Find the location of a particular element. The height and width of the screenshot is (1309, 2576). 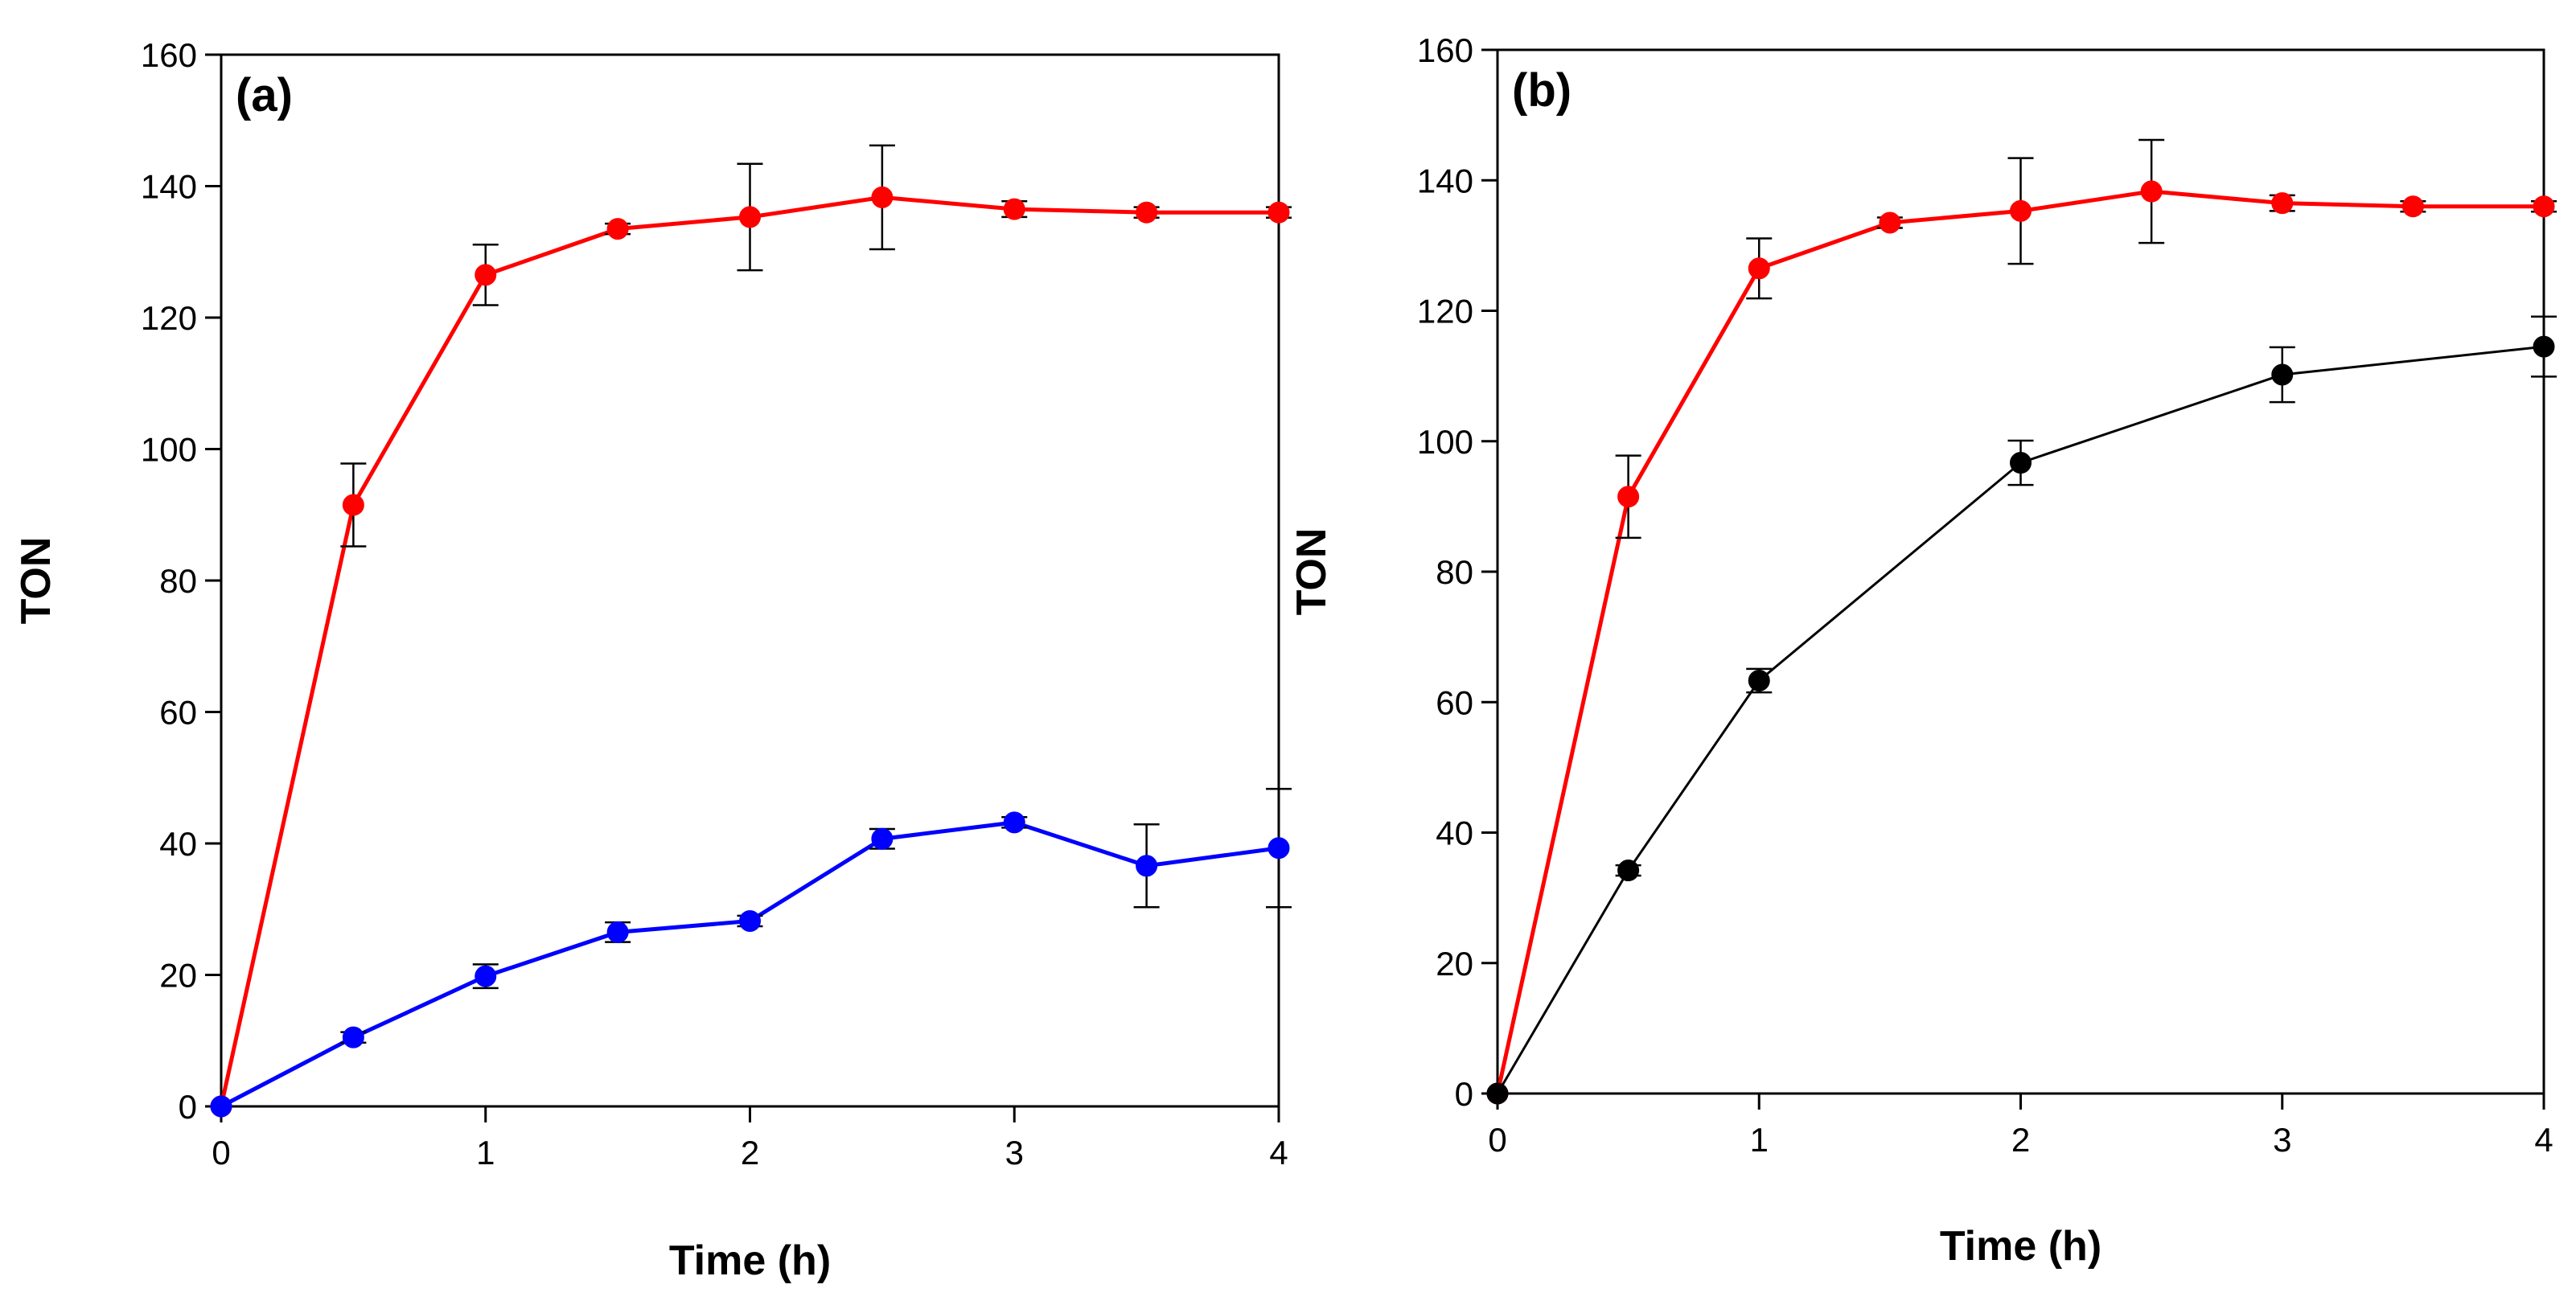

panel-label: (b) is located at coordinates (1541, 90).